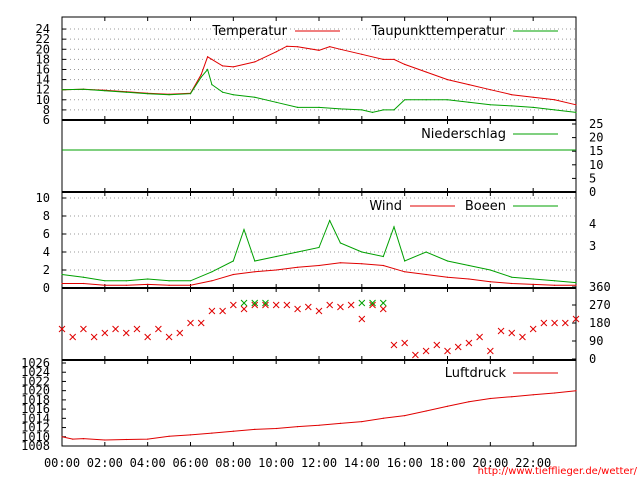 This screenshot has height=480, width=640. What do you see at coordinates (35, 372) in the screenshot?
I see `y-tick-label: 1024` at bounding box center [35, 372].